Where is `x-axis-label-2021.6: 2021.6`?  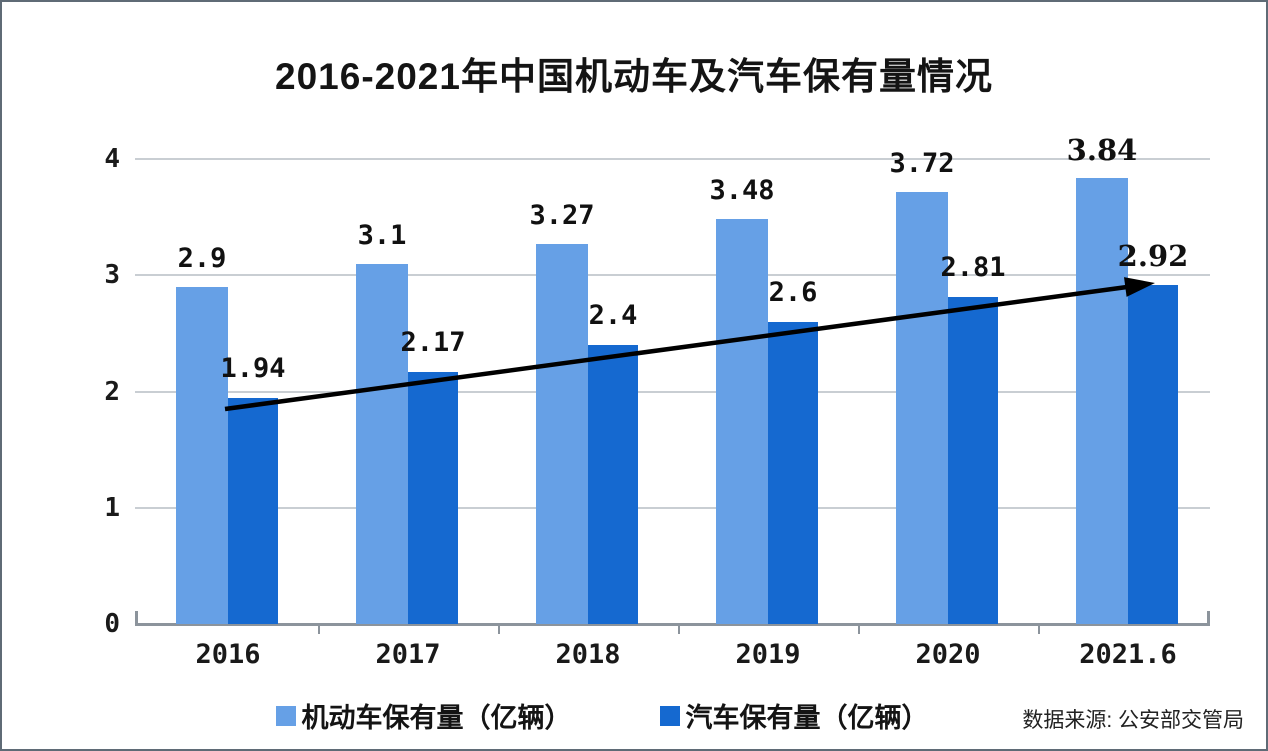
x-axis-label-2021.6: 2021.6 is located at coordinates (1128, 654).